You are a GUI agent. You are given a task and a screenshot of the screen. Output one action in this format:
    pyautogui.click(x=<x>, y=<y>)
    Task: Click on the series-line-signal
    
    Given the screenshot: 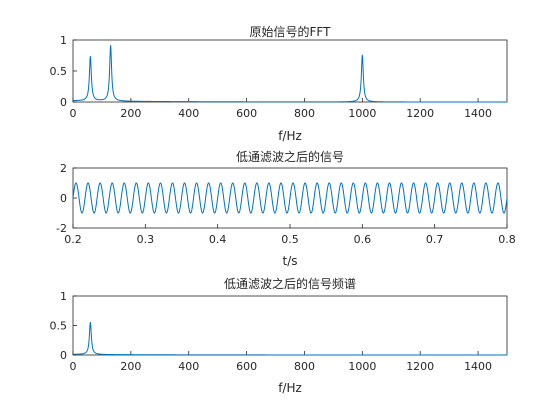 What is the action you would take?
    pyautogui.click(x=290, y=198)
    